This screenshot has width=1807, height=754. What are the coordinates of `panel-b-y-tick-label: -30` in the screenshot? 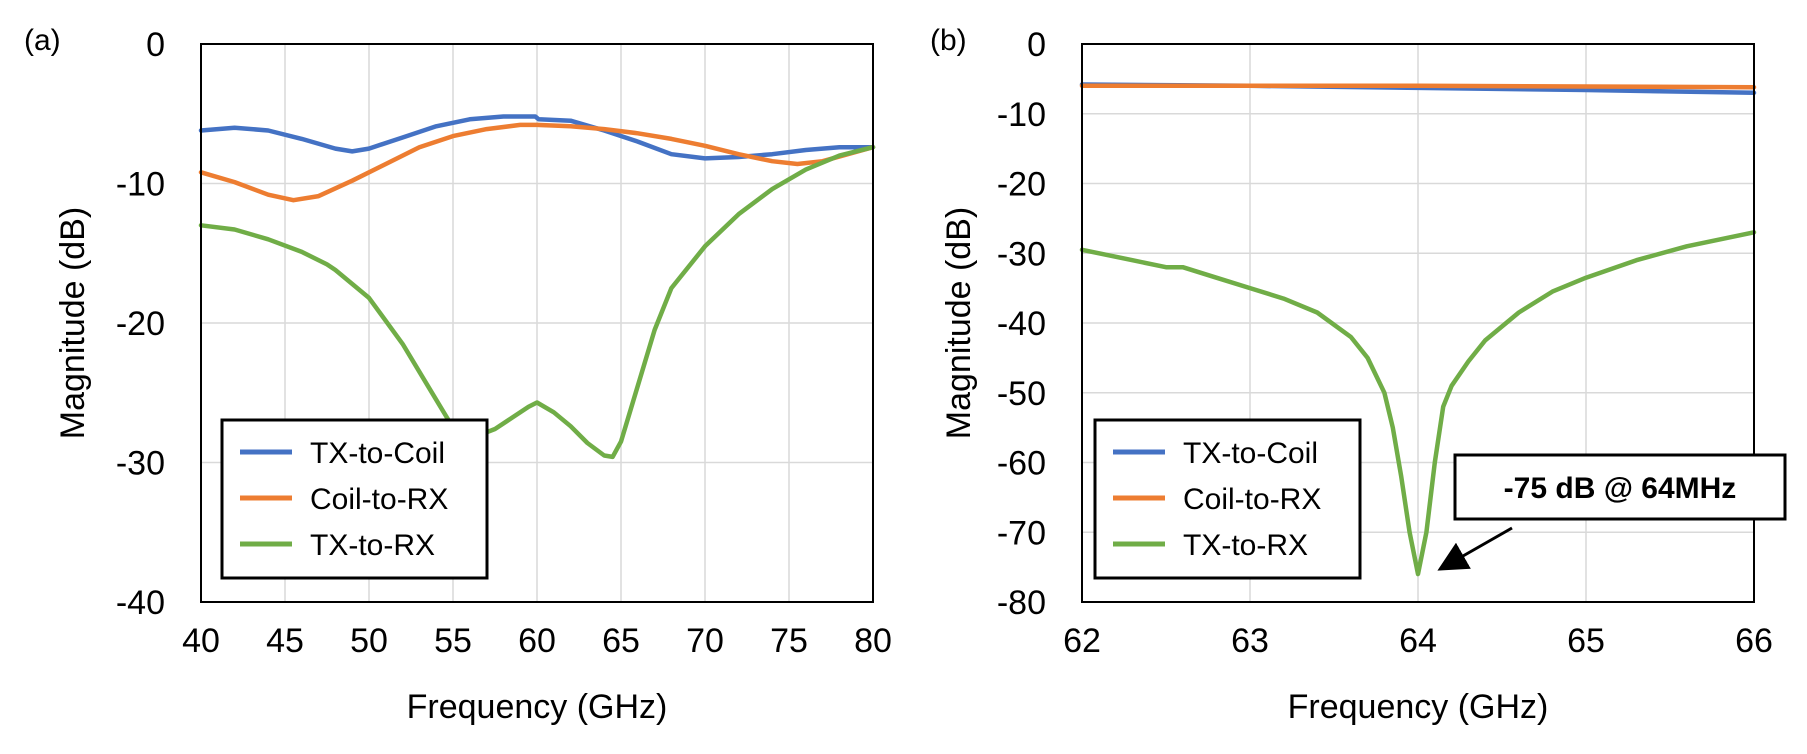 It's located at (1021, 254).